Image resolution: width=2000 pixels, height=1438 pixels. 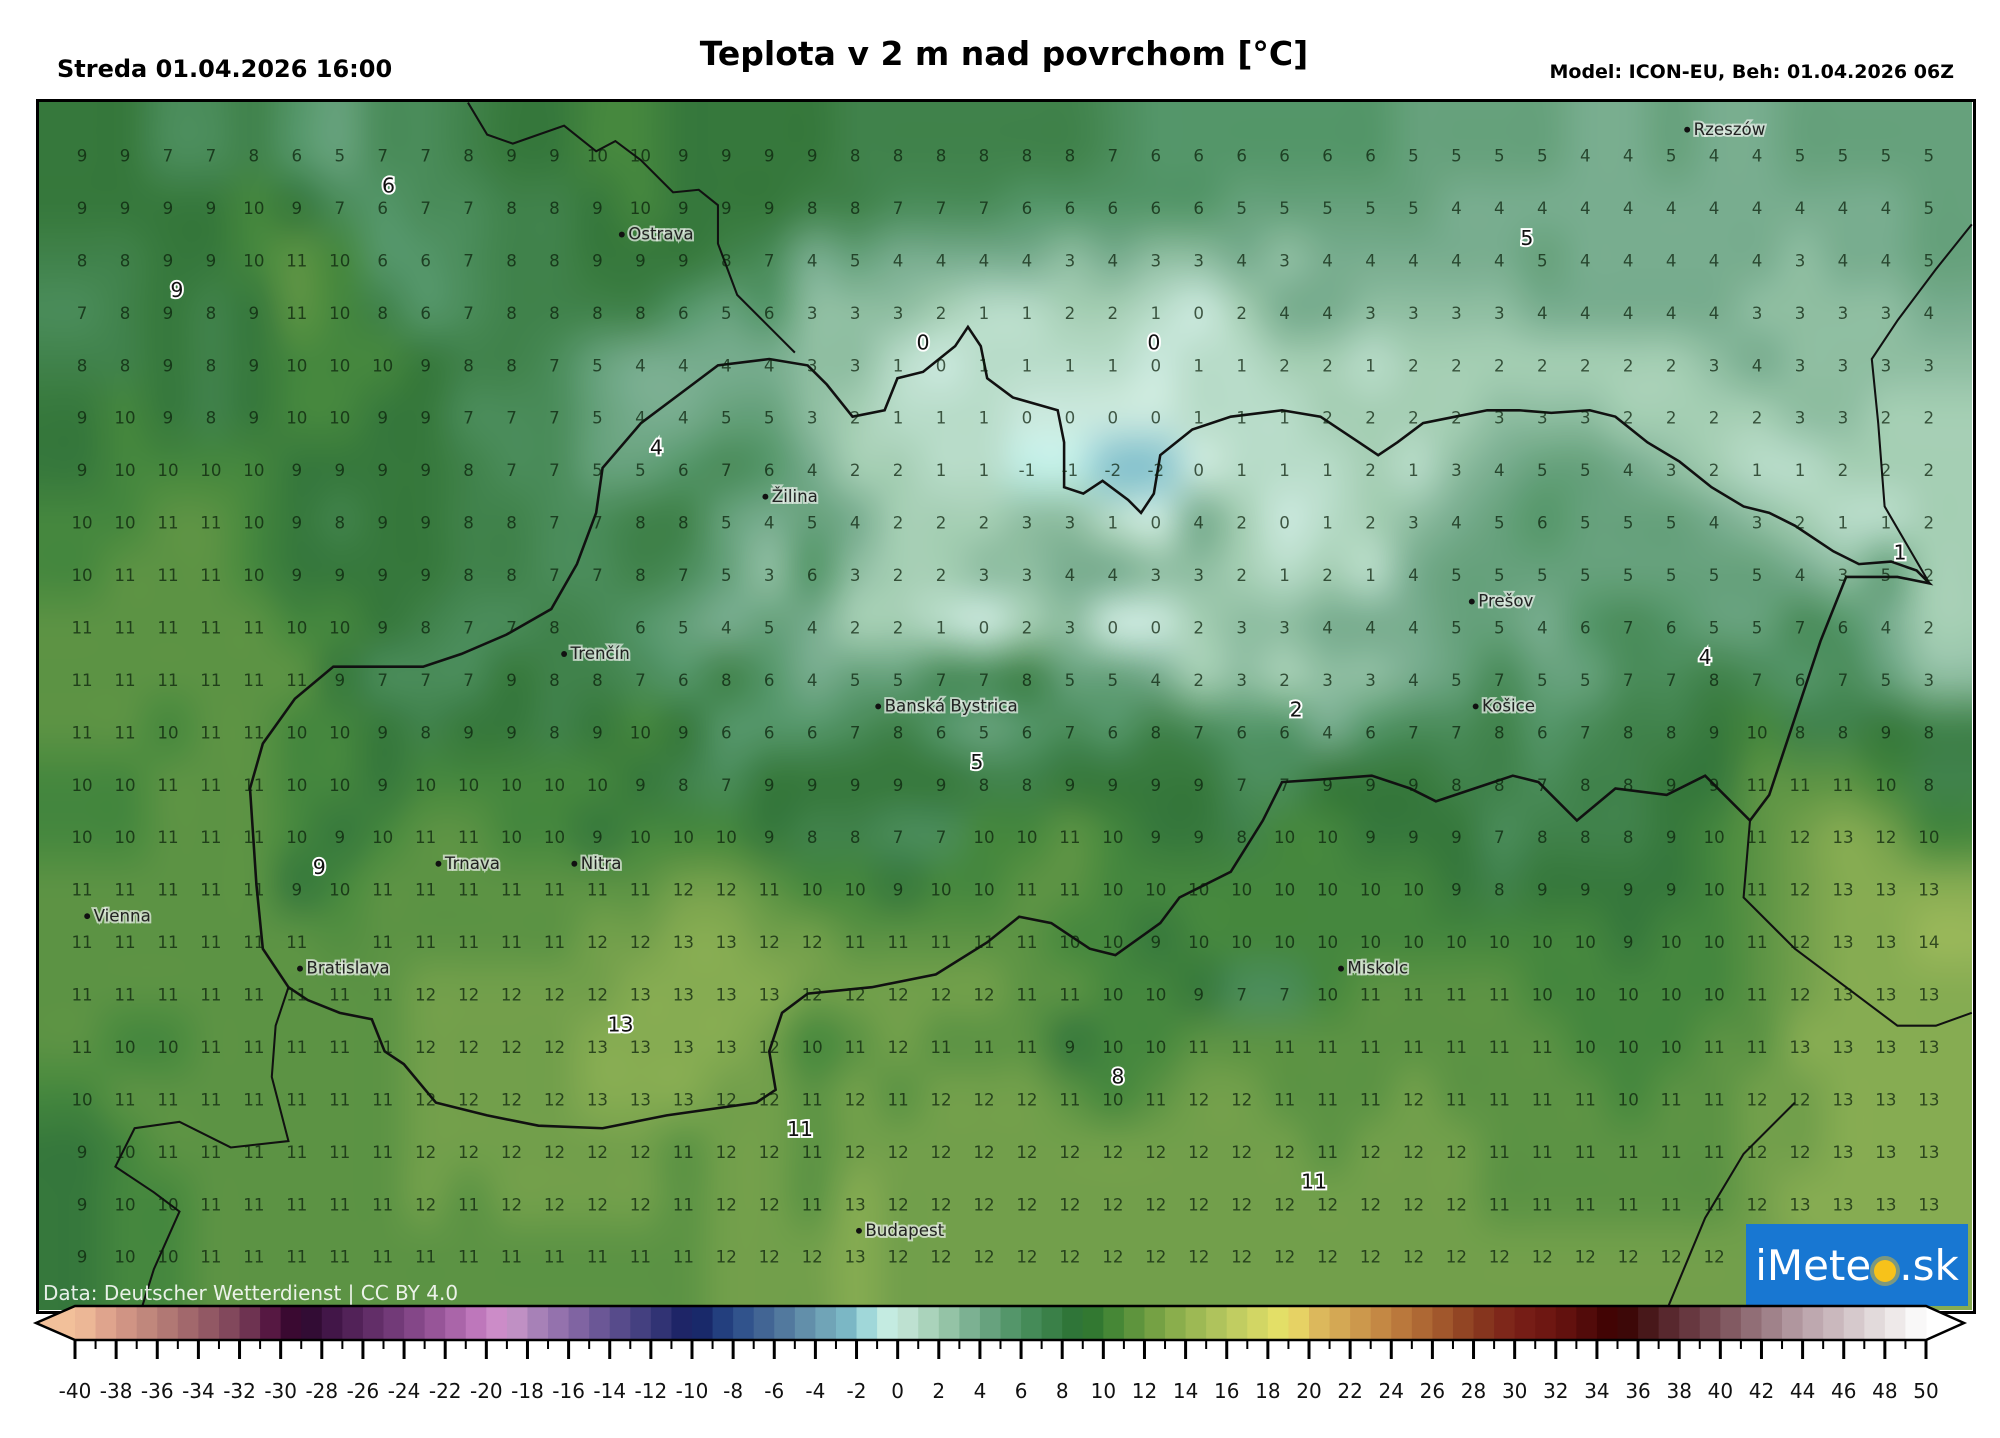 What do you see at coordinates (1070, 260) in the screenshot?
I see `grid-value: 3` at bounding box center [1070, 260].